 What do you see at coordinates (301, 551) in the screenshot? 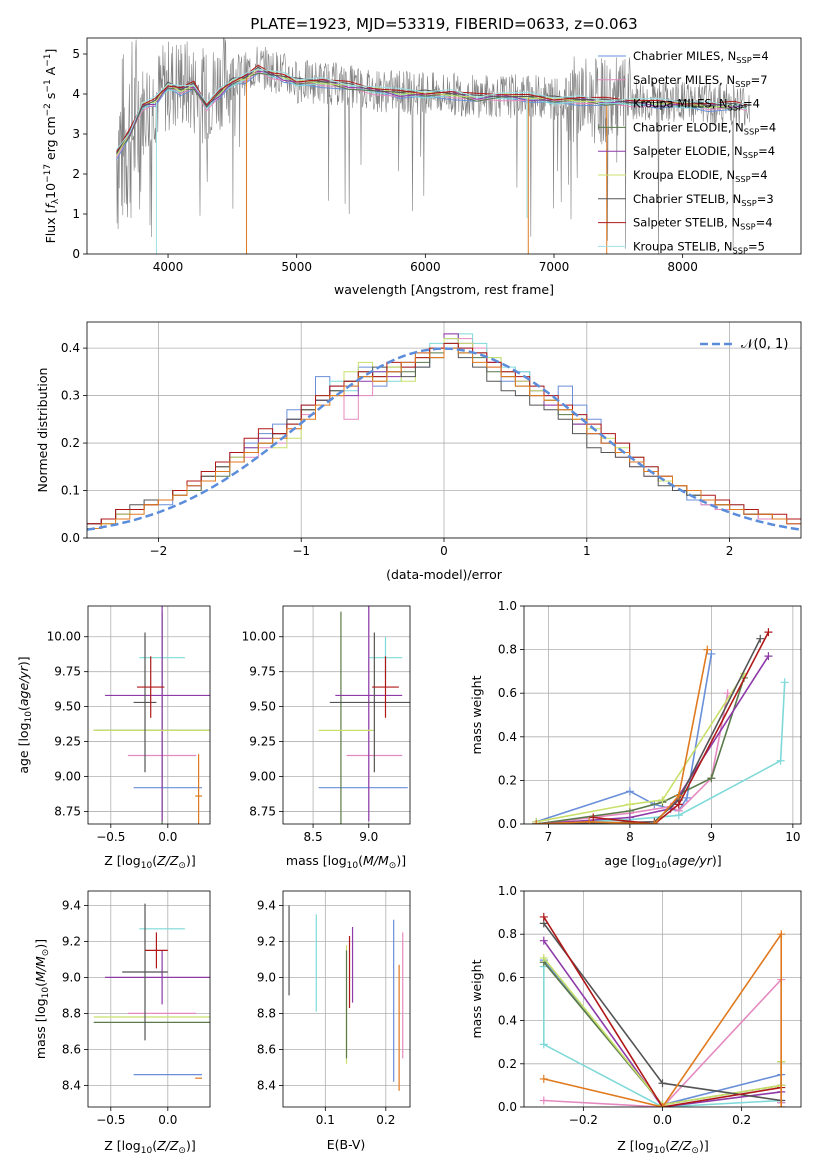
I see `x-tick-label: −1` at bounding box center [301, 551].